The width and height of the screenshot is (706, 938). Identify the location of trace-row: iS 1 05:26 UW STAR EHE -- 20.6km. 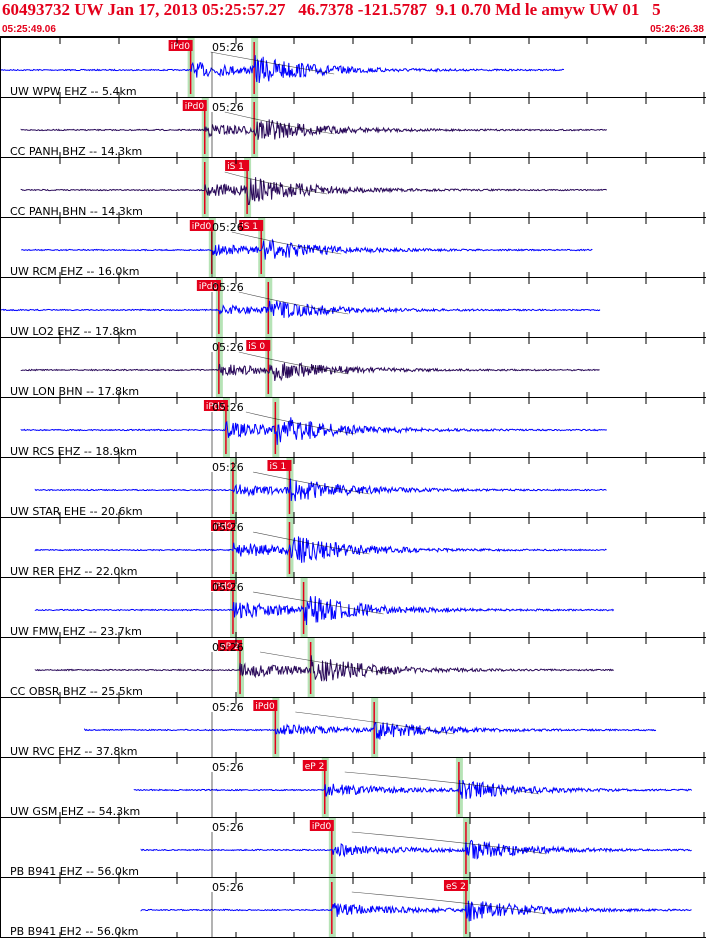
(353, 488).